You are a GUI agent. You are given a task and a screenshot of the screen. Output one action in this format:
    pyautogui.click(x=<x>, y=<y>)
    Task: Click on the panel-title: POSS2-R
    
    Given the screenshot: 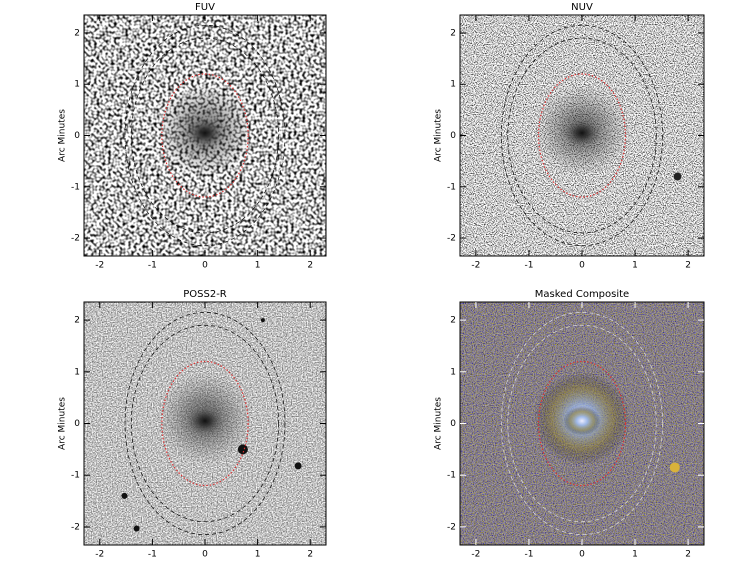 What is the action you would take?
    pyautogui.click(x=205, y=294)
    